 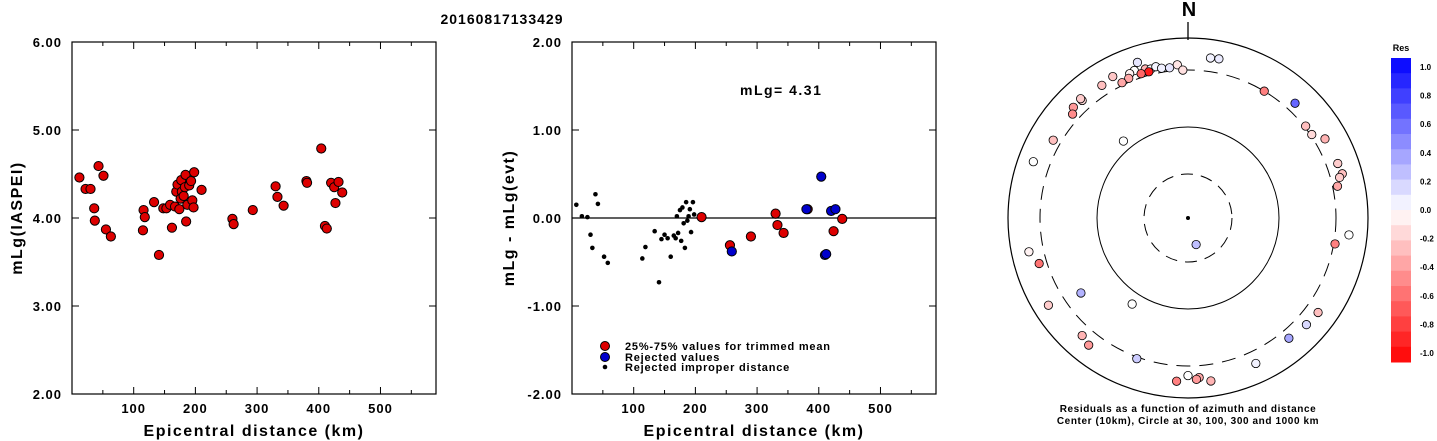 I want to click on colorbar-tick-label: 0.0, so click(x=1426, y=210).